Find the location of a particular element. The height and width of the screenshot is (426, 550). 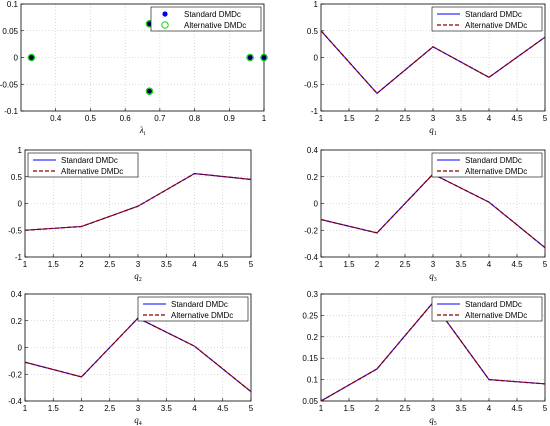

alternative-dmdc-line is located at coordinates (138, 201).